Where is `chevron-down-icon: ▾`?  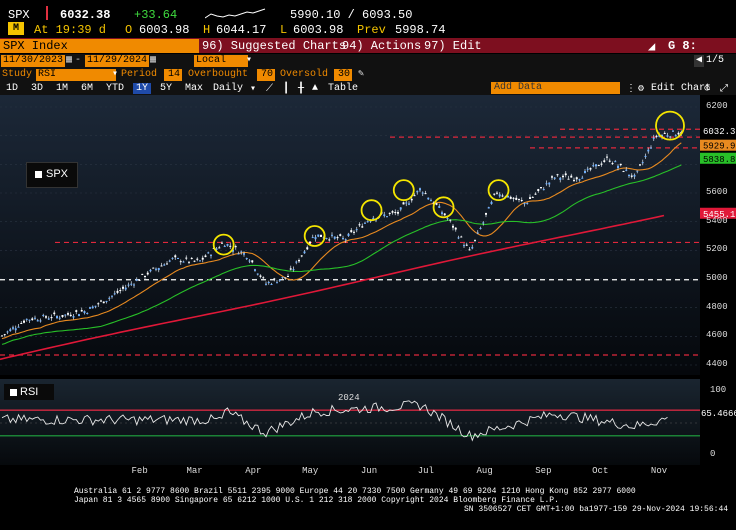
chevron-down-icon: ▾ is located at coordinates (249, 60).